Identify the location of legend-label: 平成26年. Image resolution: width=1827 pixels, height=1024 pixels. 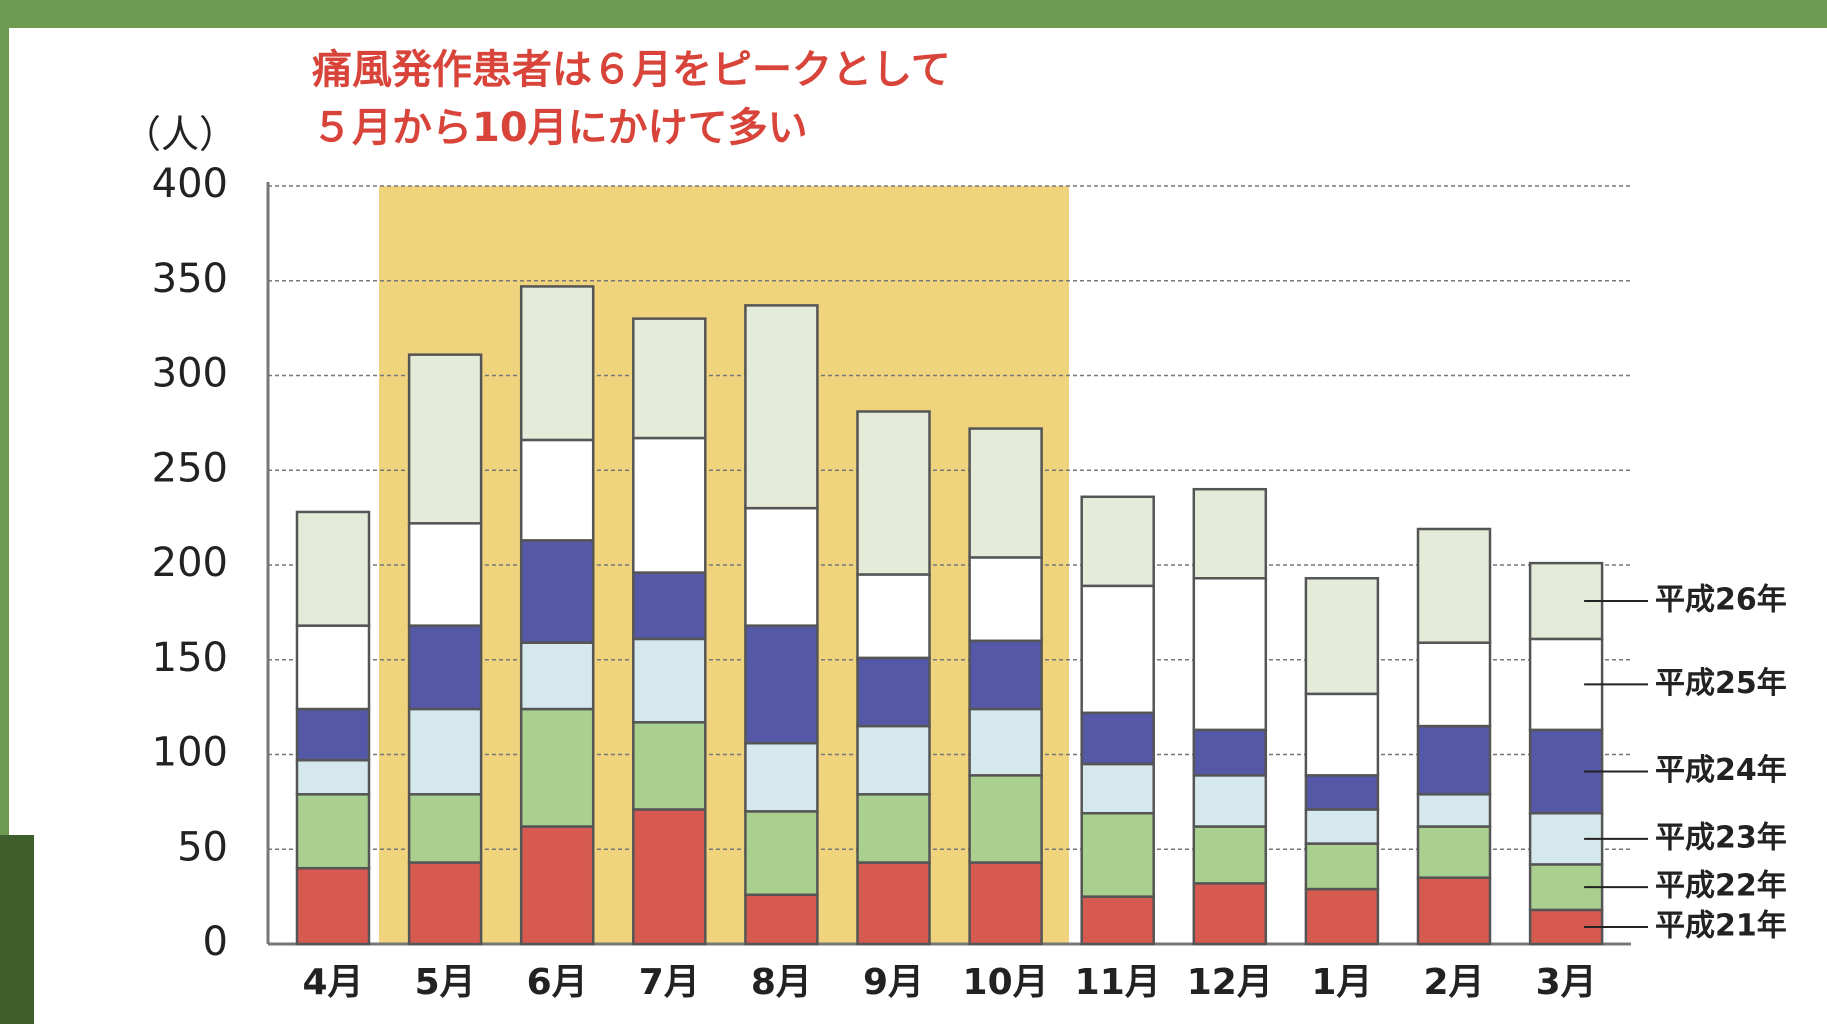
(1721, 600).